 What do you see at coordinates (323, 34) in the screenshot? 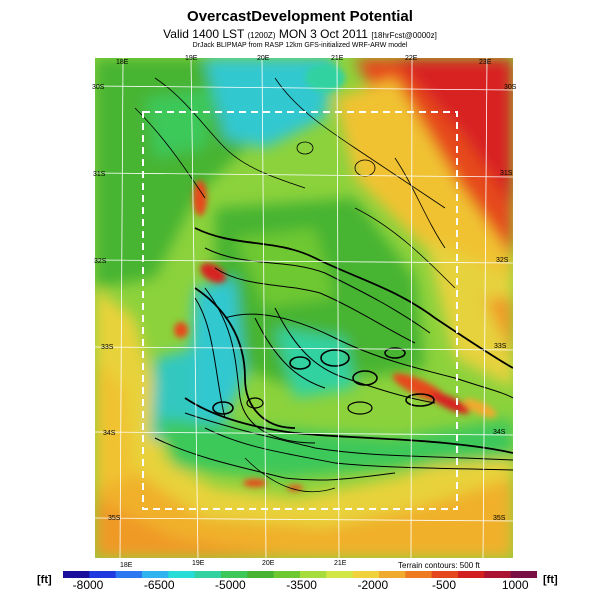
I see `valid-date: MON 3 Oct 2011` at bounding box center [323, 34].